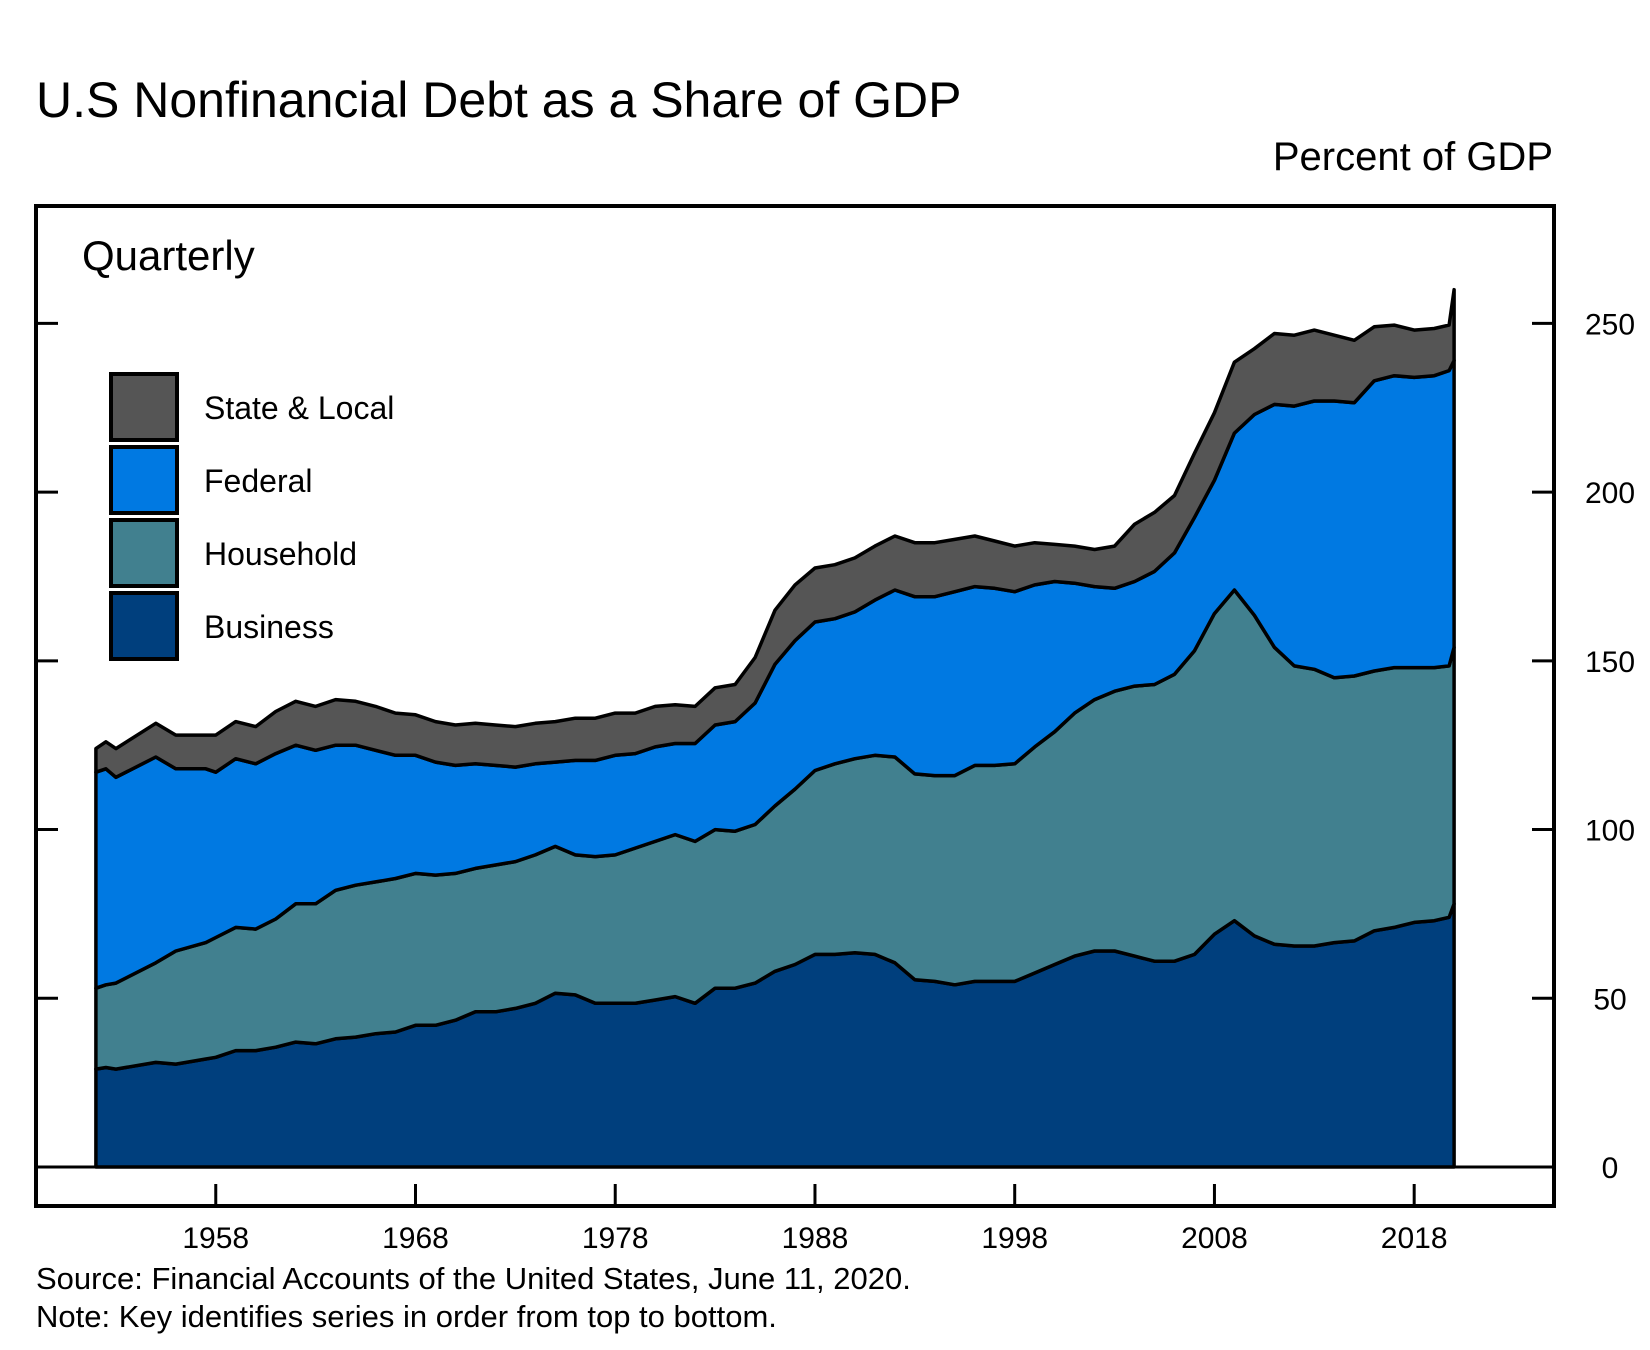  What do you see at coordinates (815, 1219) in the screenshot?
I see `x-axis-ticks: 1958 1968 1978 1988 1998 2008 2018` at bounding box center [815, 1219].